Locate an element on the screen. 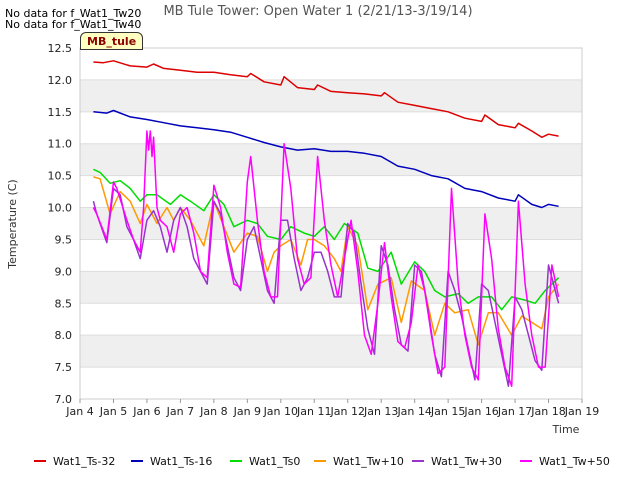 The image size is (640, 480). y-tick-label: 12.5 is located at coordinates (60, 48).